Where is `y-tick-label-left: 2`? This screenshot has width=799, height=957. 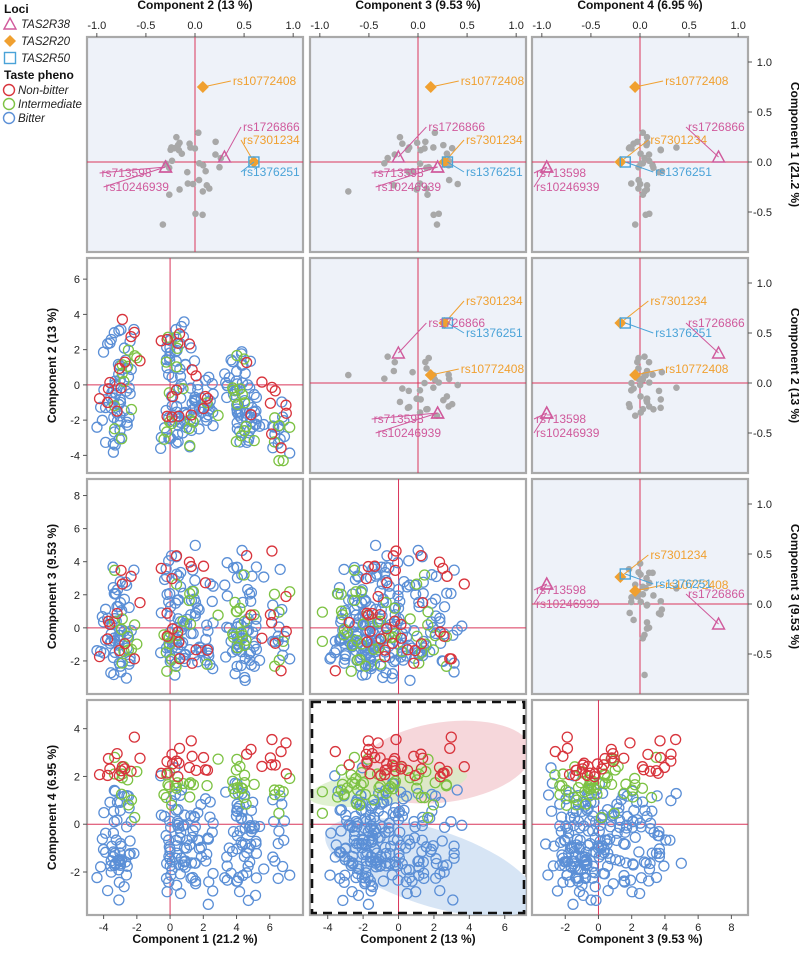
y-tick-label-left: 2 is located at coordinates (77, 596).